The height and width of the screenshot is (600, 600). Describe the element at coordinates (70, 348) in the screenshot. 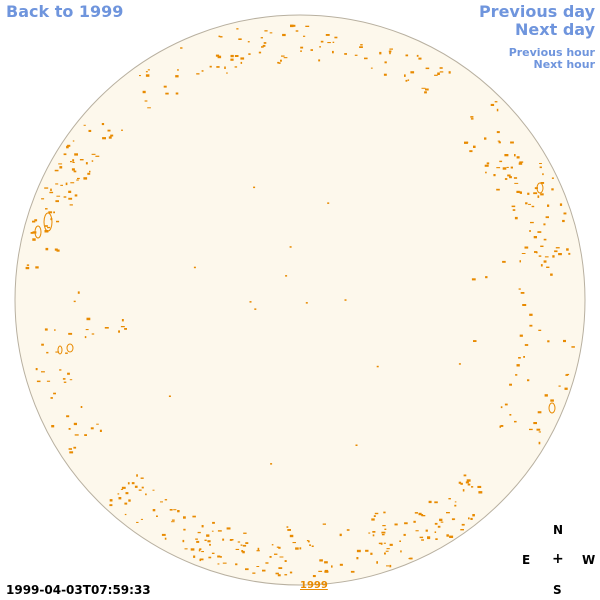

I see `contour-ring` at that location.